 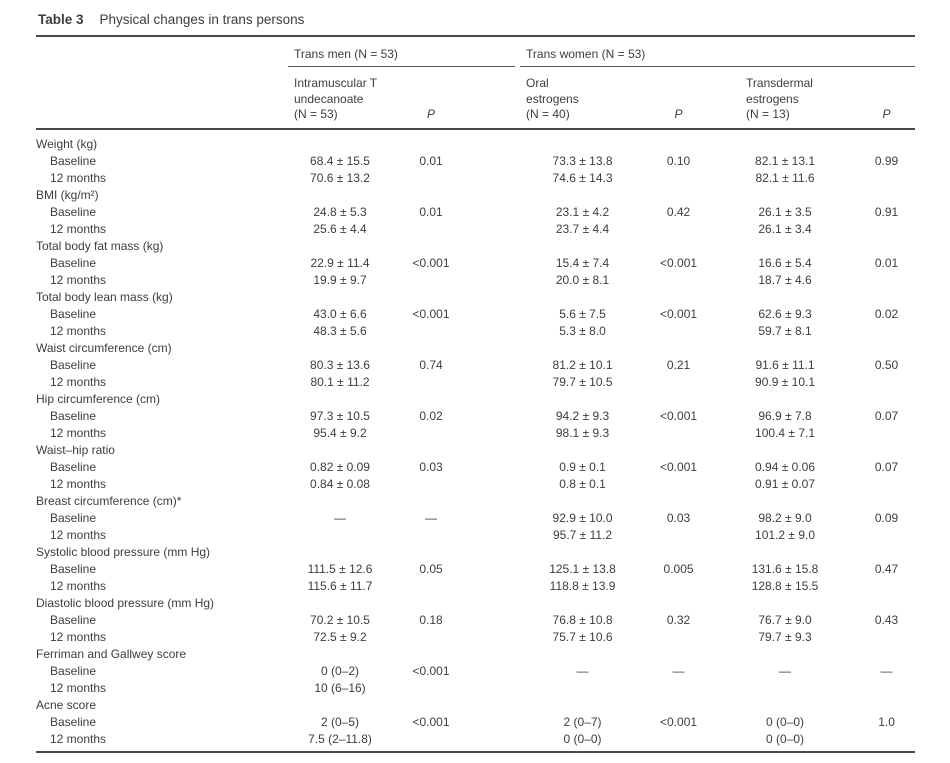 I want to click on group-label: Trans women (N = 53), so click(x=718, y=57).